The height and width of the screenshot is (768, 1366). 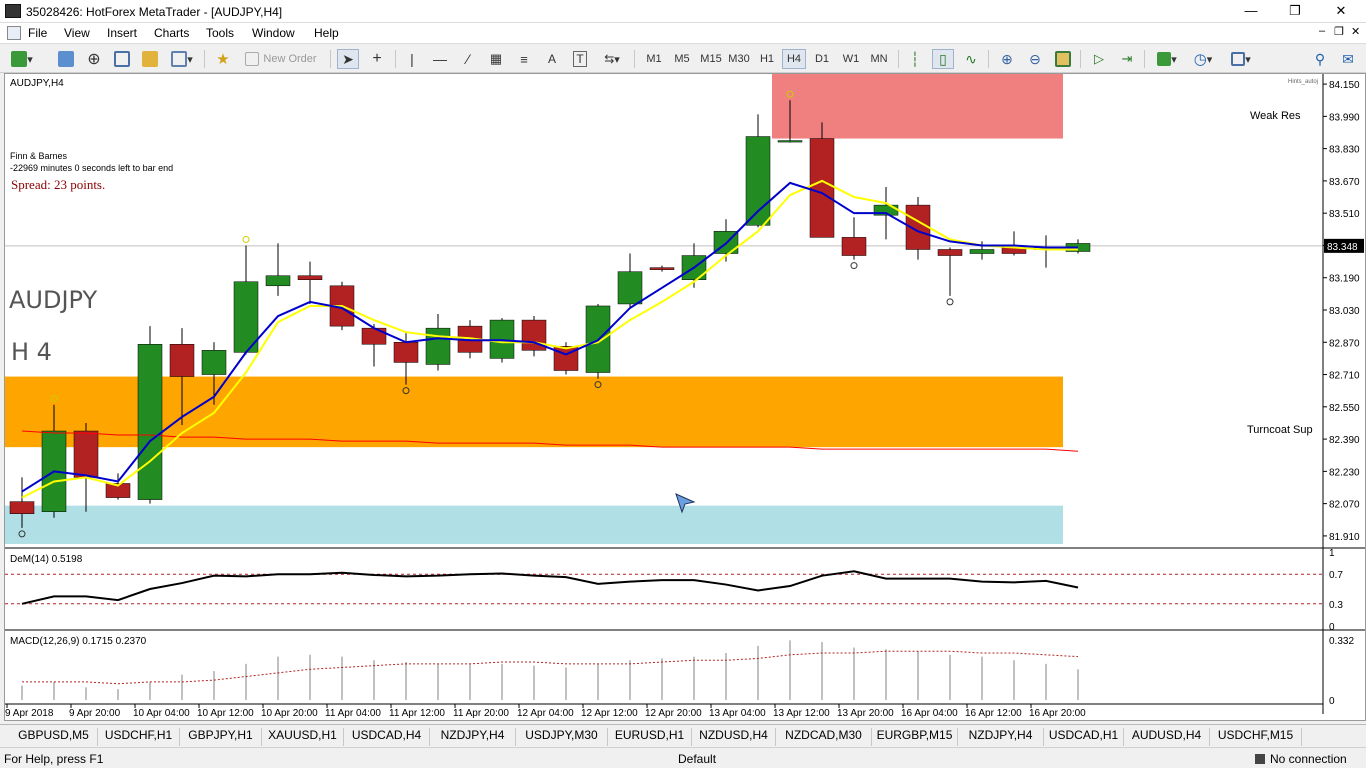 What do you see at coordinates (824, 737) in the screenshot?
I see `chart-tab: NZDCAD,M30` at bounding box center [824, 737].